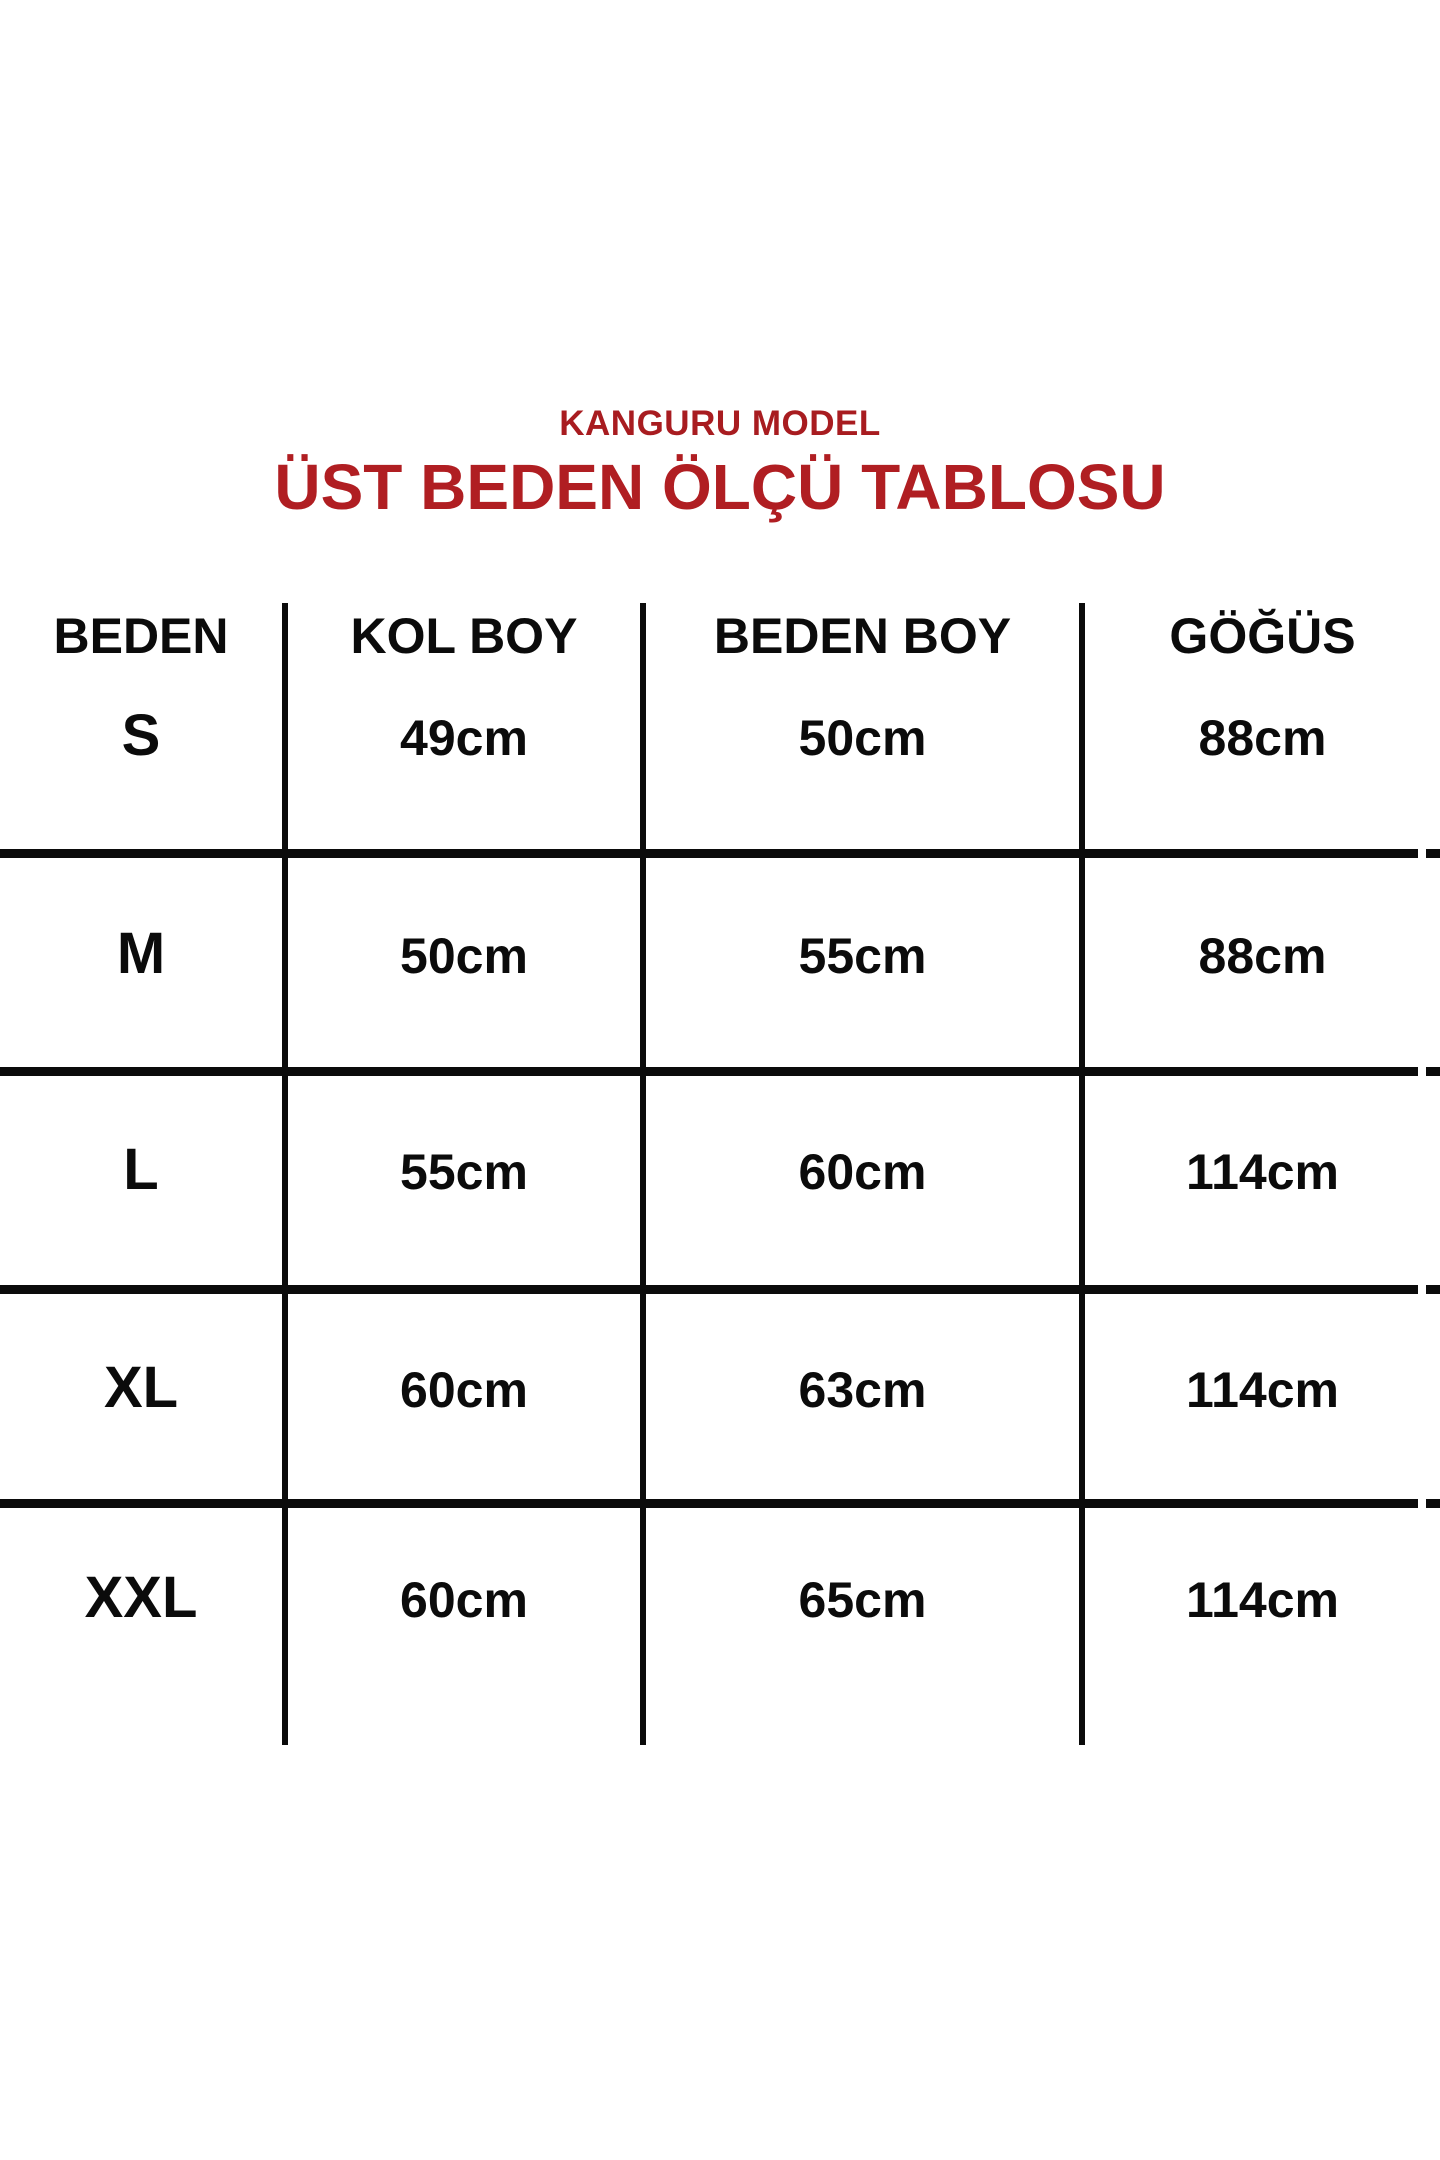 This screenshot has height=2160, width=1440. Describe the element at coordinates (141, 1387) in the screenshot. I see `table-row: XL` at that location.